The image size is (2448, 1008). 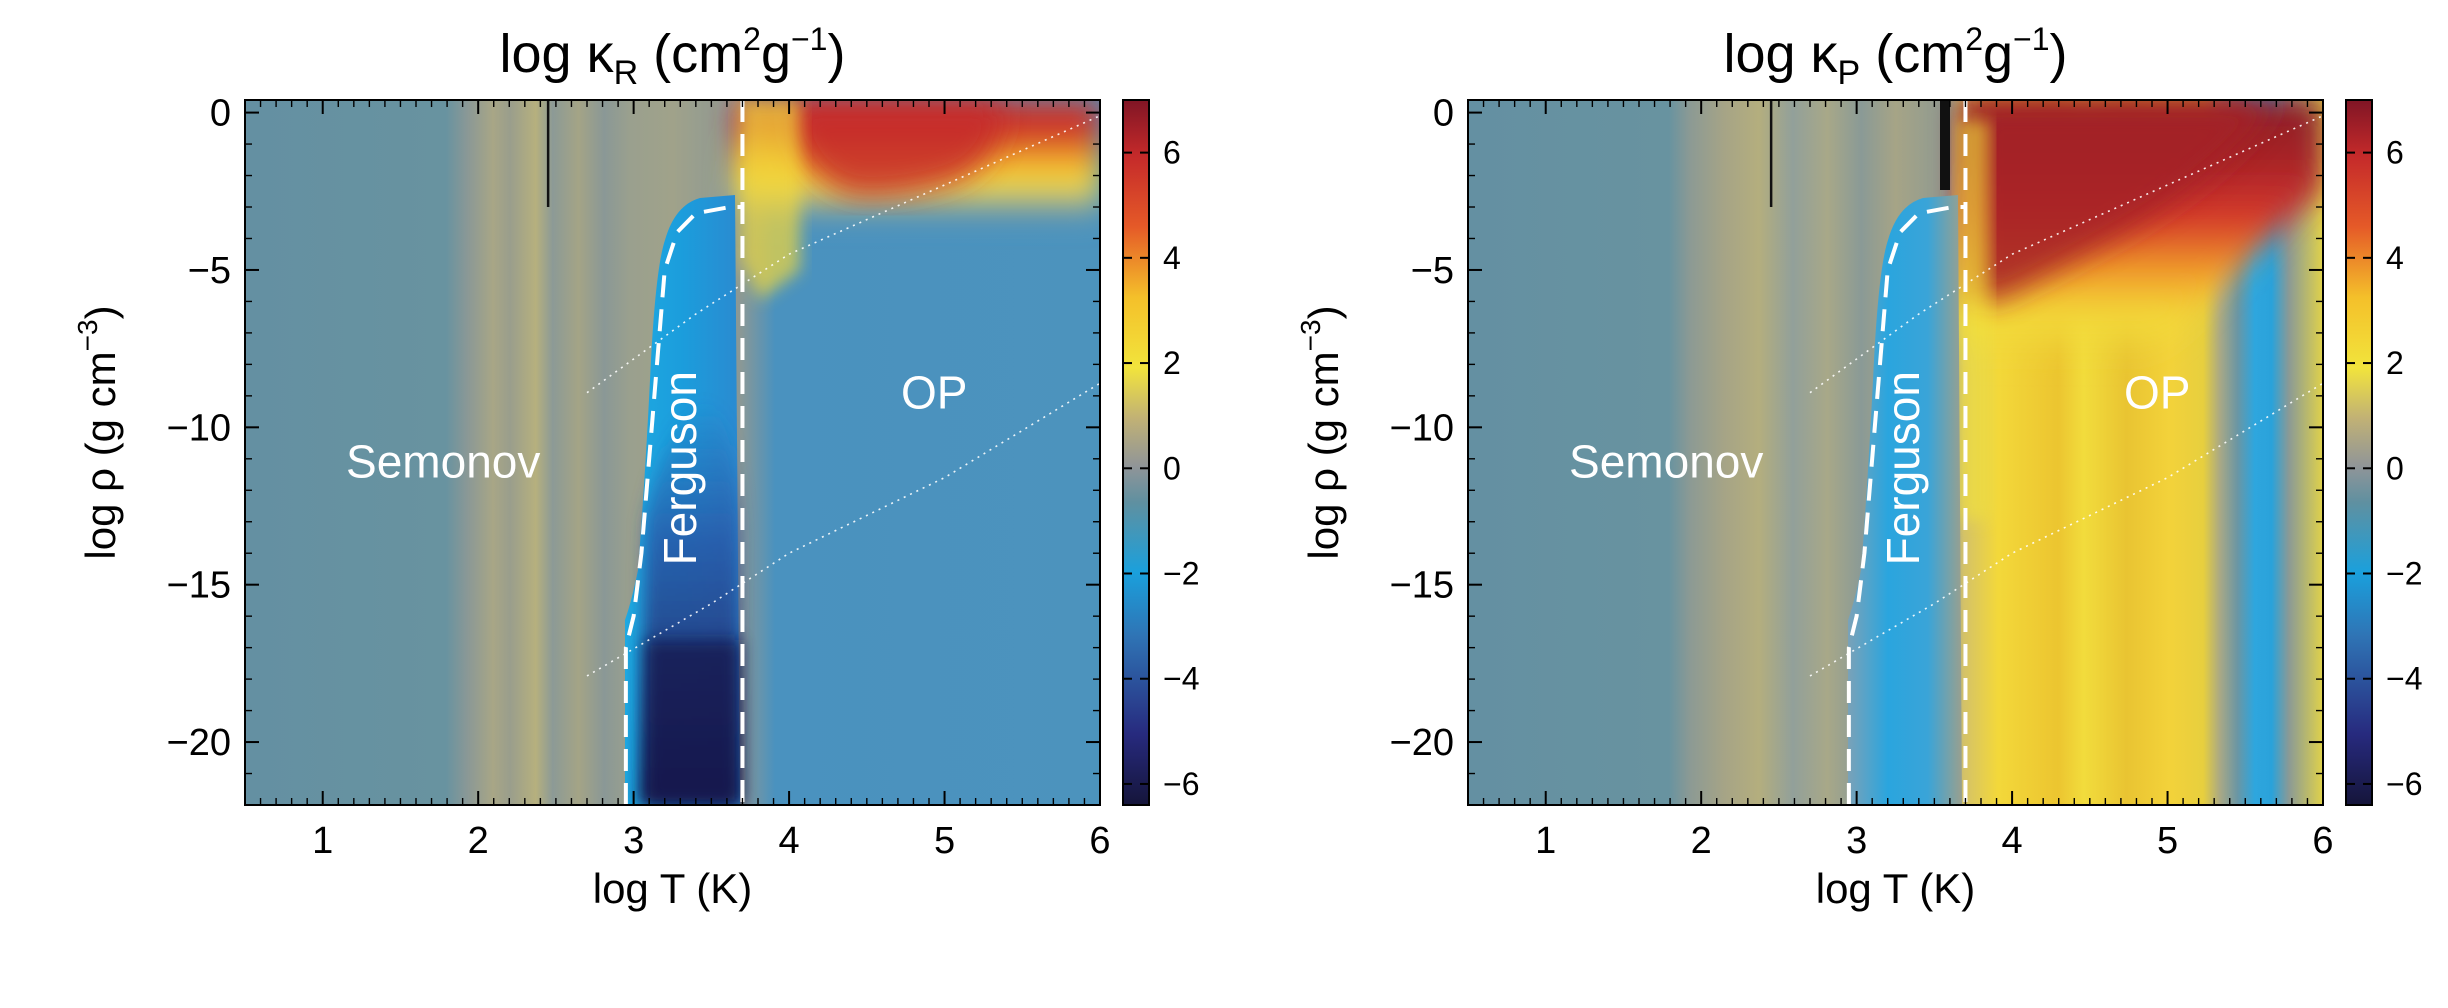 What do you see at coordinates (673, 56) in the screenshot?
I see `chart-title: log κR (cm2g−1)` at bounding box center [673, 56].